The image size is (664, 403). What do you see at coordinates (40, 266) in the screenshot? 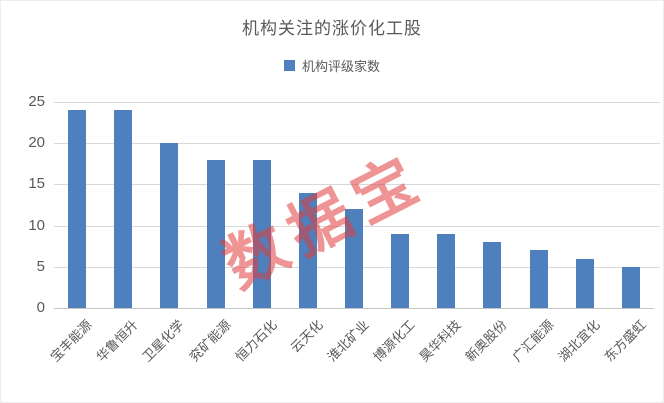
I see `y-axis-tick-label: 5` at bounding box center [40, 266].